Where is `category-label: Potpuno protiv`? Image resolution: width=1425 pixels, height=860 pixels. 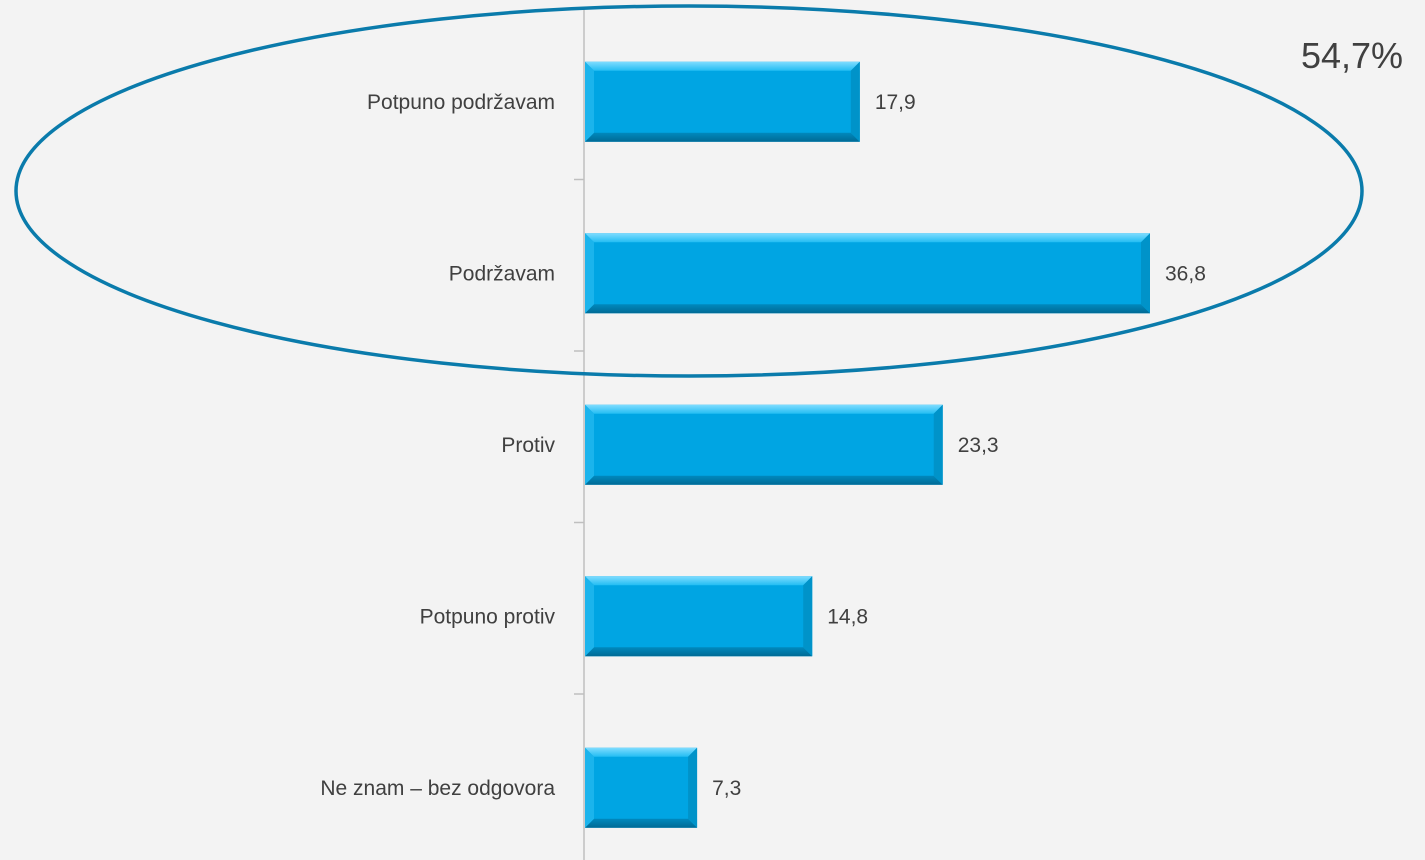 category-label: Potpuno protiv is located at coordinates (488, 616).